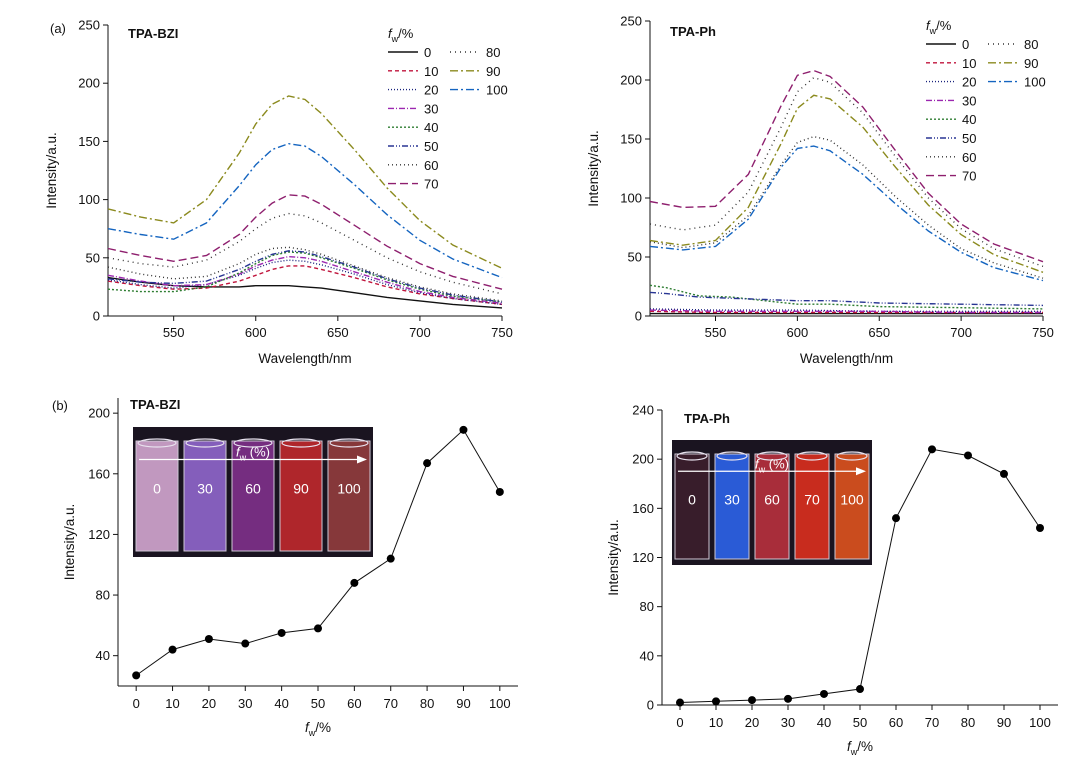  Describe the element at coordinates (420, 332) in the screenshot. I see `x-tick-label: 700` at that location.